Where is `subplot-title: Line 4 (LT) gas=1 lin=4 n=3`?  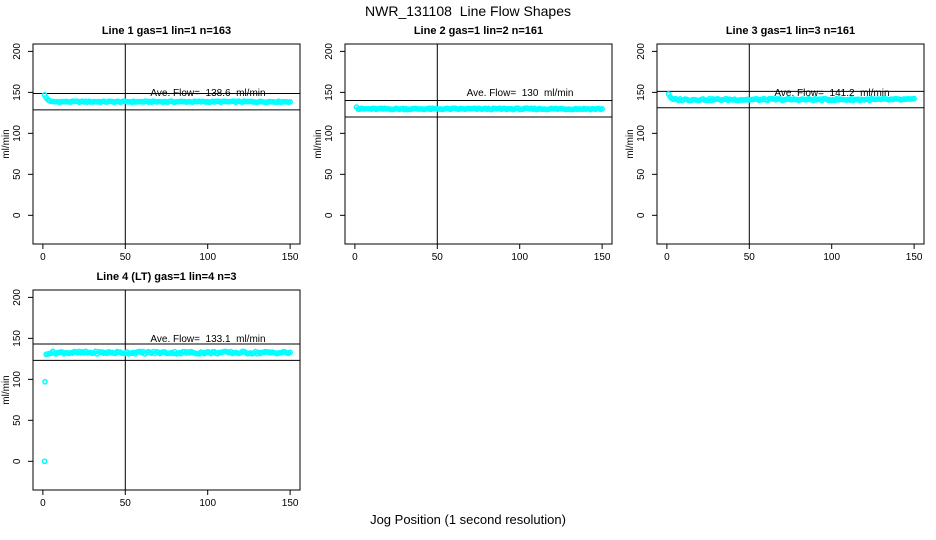
subplot-title: Line 4 (LT) gas=1 lin=4 n=3 is located at coordinates (166, 277).